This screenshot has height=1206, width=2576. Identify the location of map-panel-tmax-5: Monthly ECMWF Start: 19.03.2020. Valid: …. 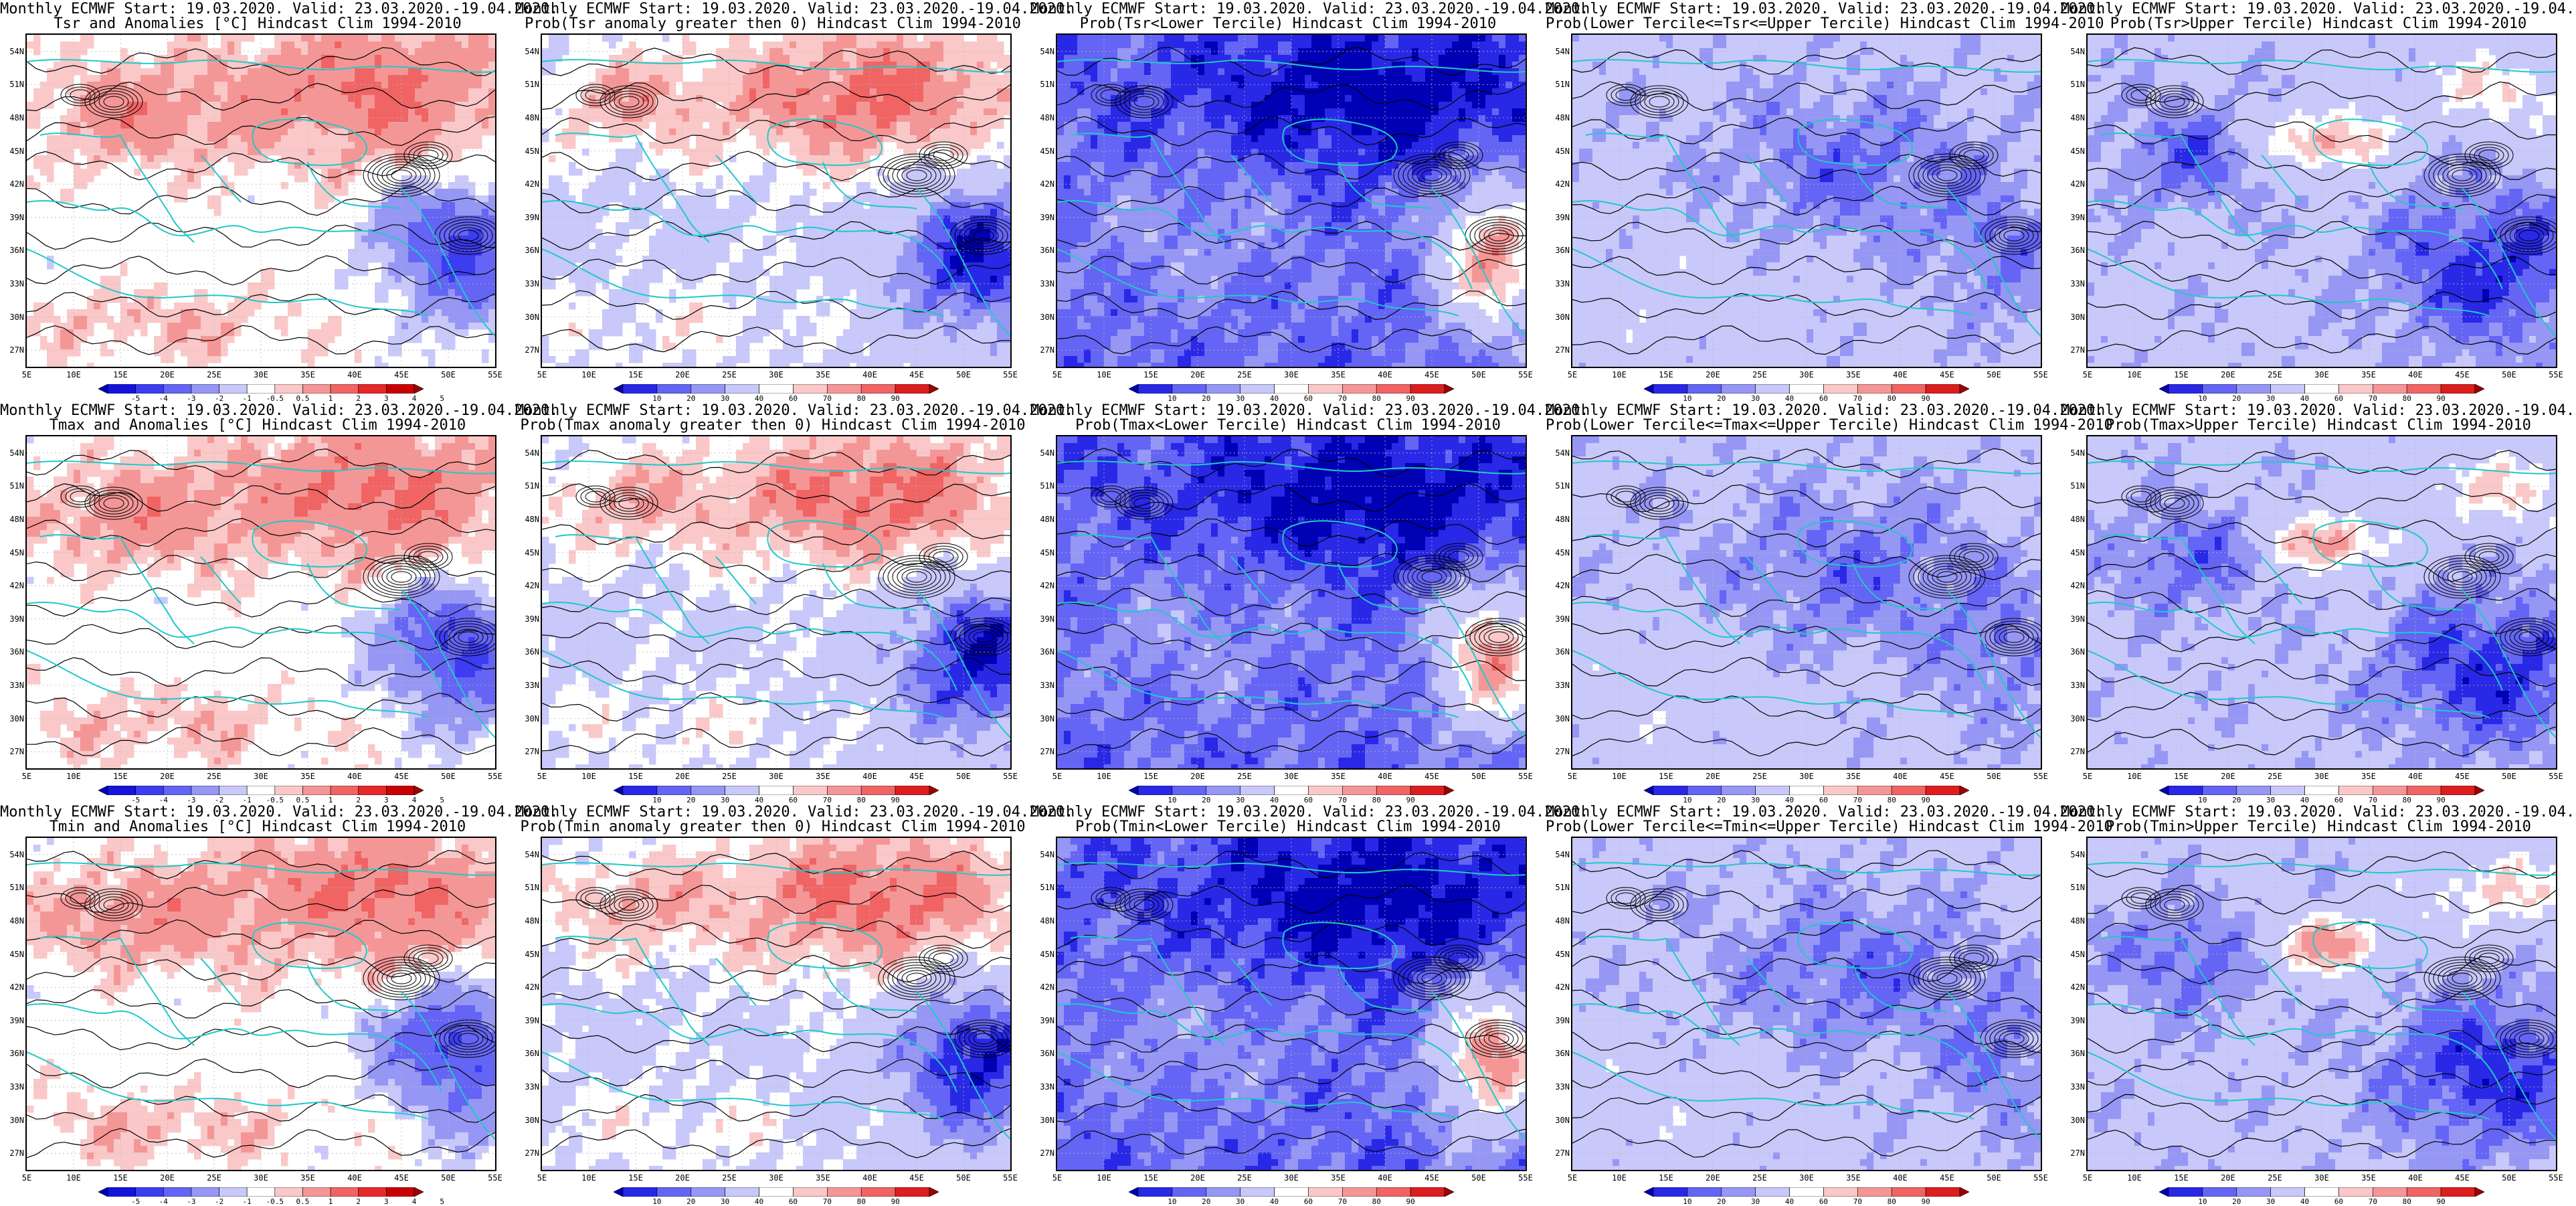
(2318, 602).